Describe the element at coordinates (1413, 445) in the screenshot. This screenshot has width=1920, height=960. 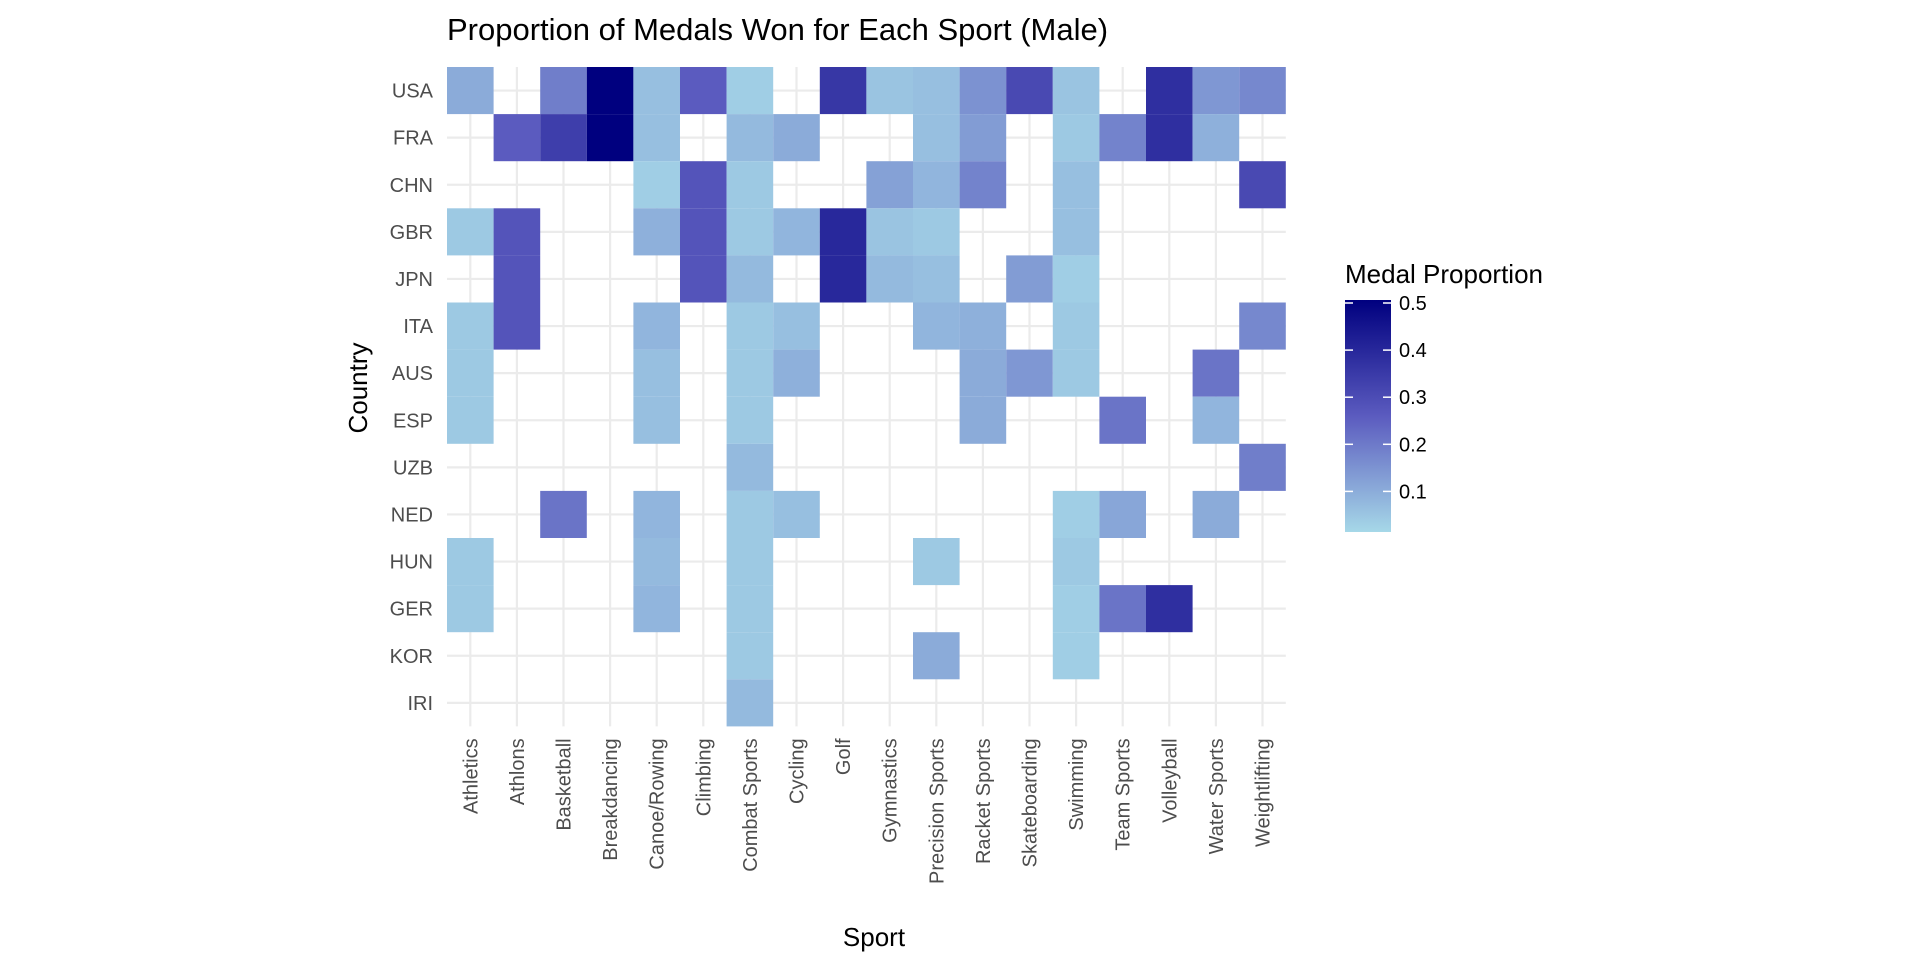
I see `legend-tick-label: 0.2` at that location.